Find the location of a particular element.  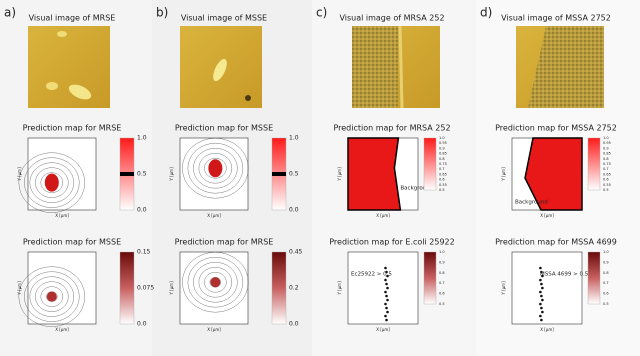

colorbar-tick: 0.5 is located at coordinates (142, 174).